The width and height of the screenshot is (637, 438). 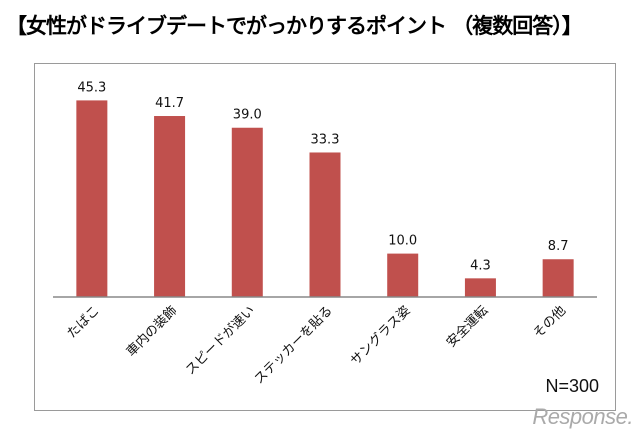 I want to click on data-label: 41.7, so click(x=169, y=103).